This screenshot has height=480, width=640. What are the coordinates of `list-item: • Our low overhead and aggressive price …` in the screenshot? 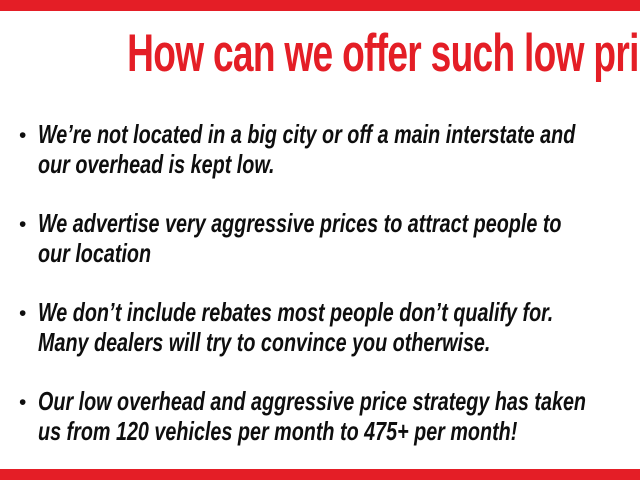 It's located at (320, 416).